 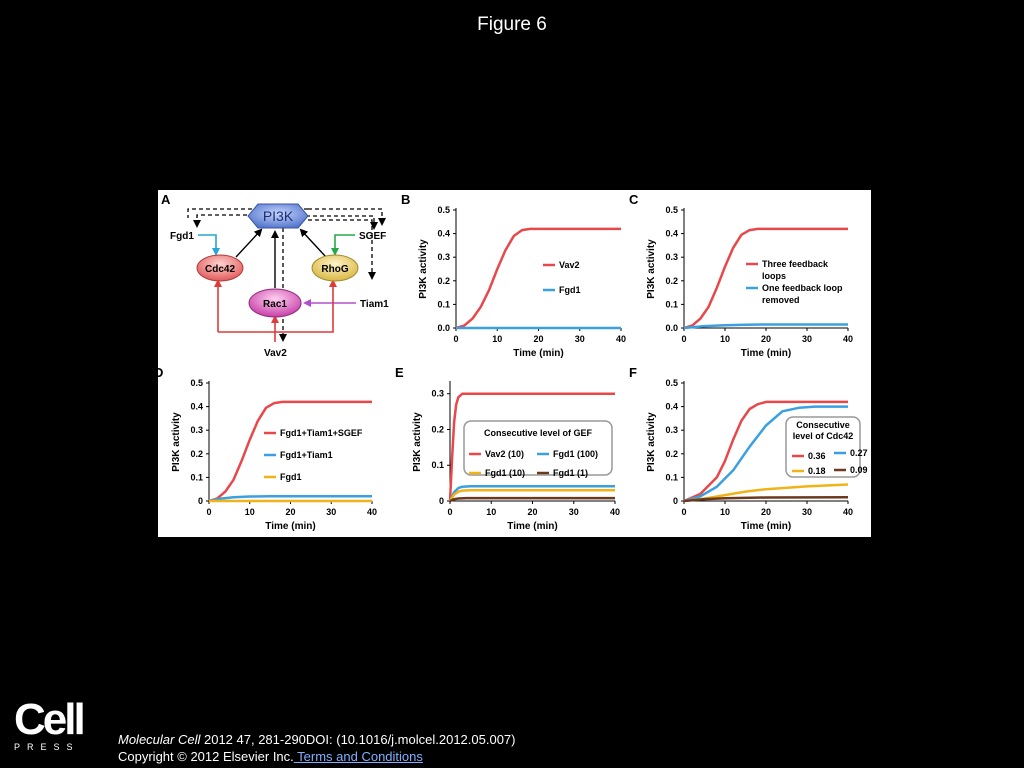 I want to click on feedback-loop-sgef, so click(x=347, y=217).